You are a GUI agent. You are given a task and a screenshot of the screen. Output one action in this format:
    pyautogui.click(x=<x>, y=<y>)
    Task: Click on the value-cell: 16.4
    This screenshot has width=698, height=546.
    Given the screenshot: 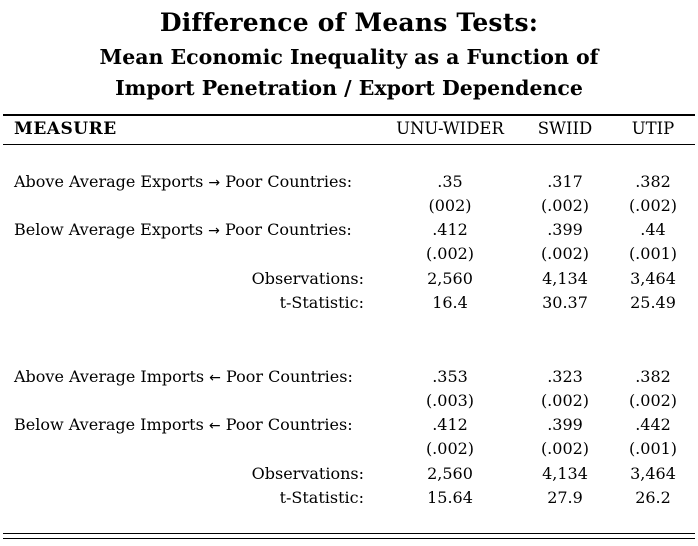 What is the action you would take?
    pyautogui.click(x=450, y=302)
    